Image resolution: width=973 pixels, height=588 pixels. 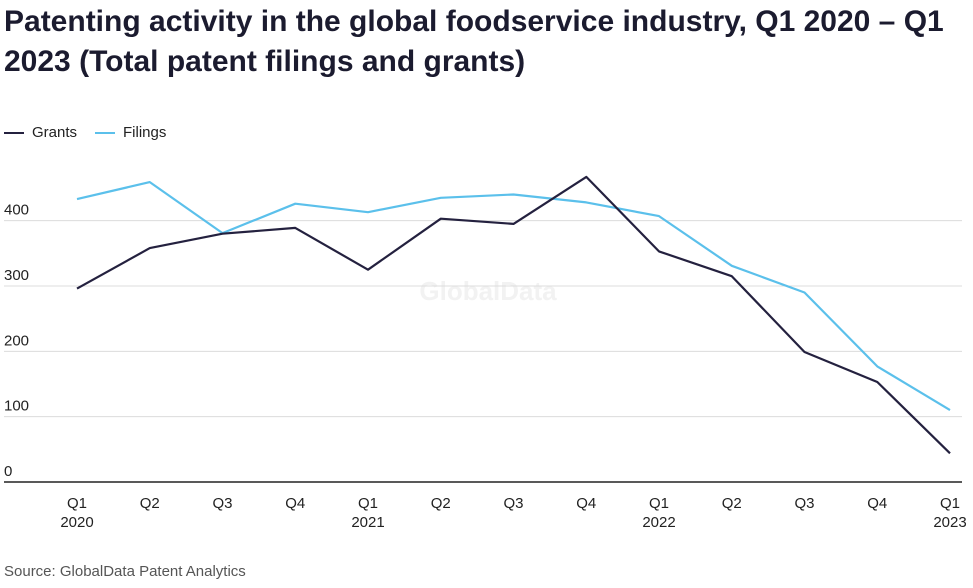 I want to click on legend-label-filings: Filings, so click(x=145, y=132).